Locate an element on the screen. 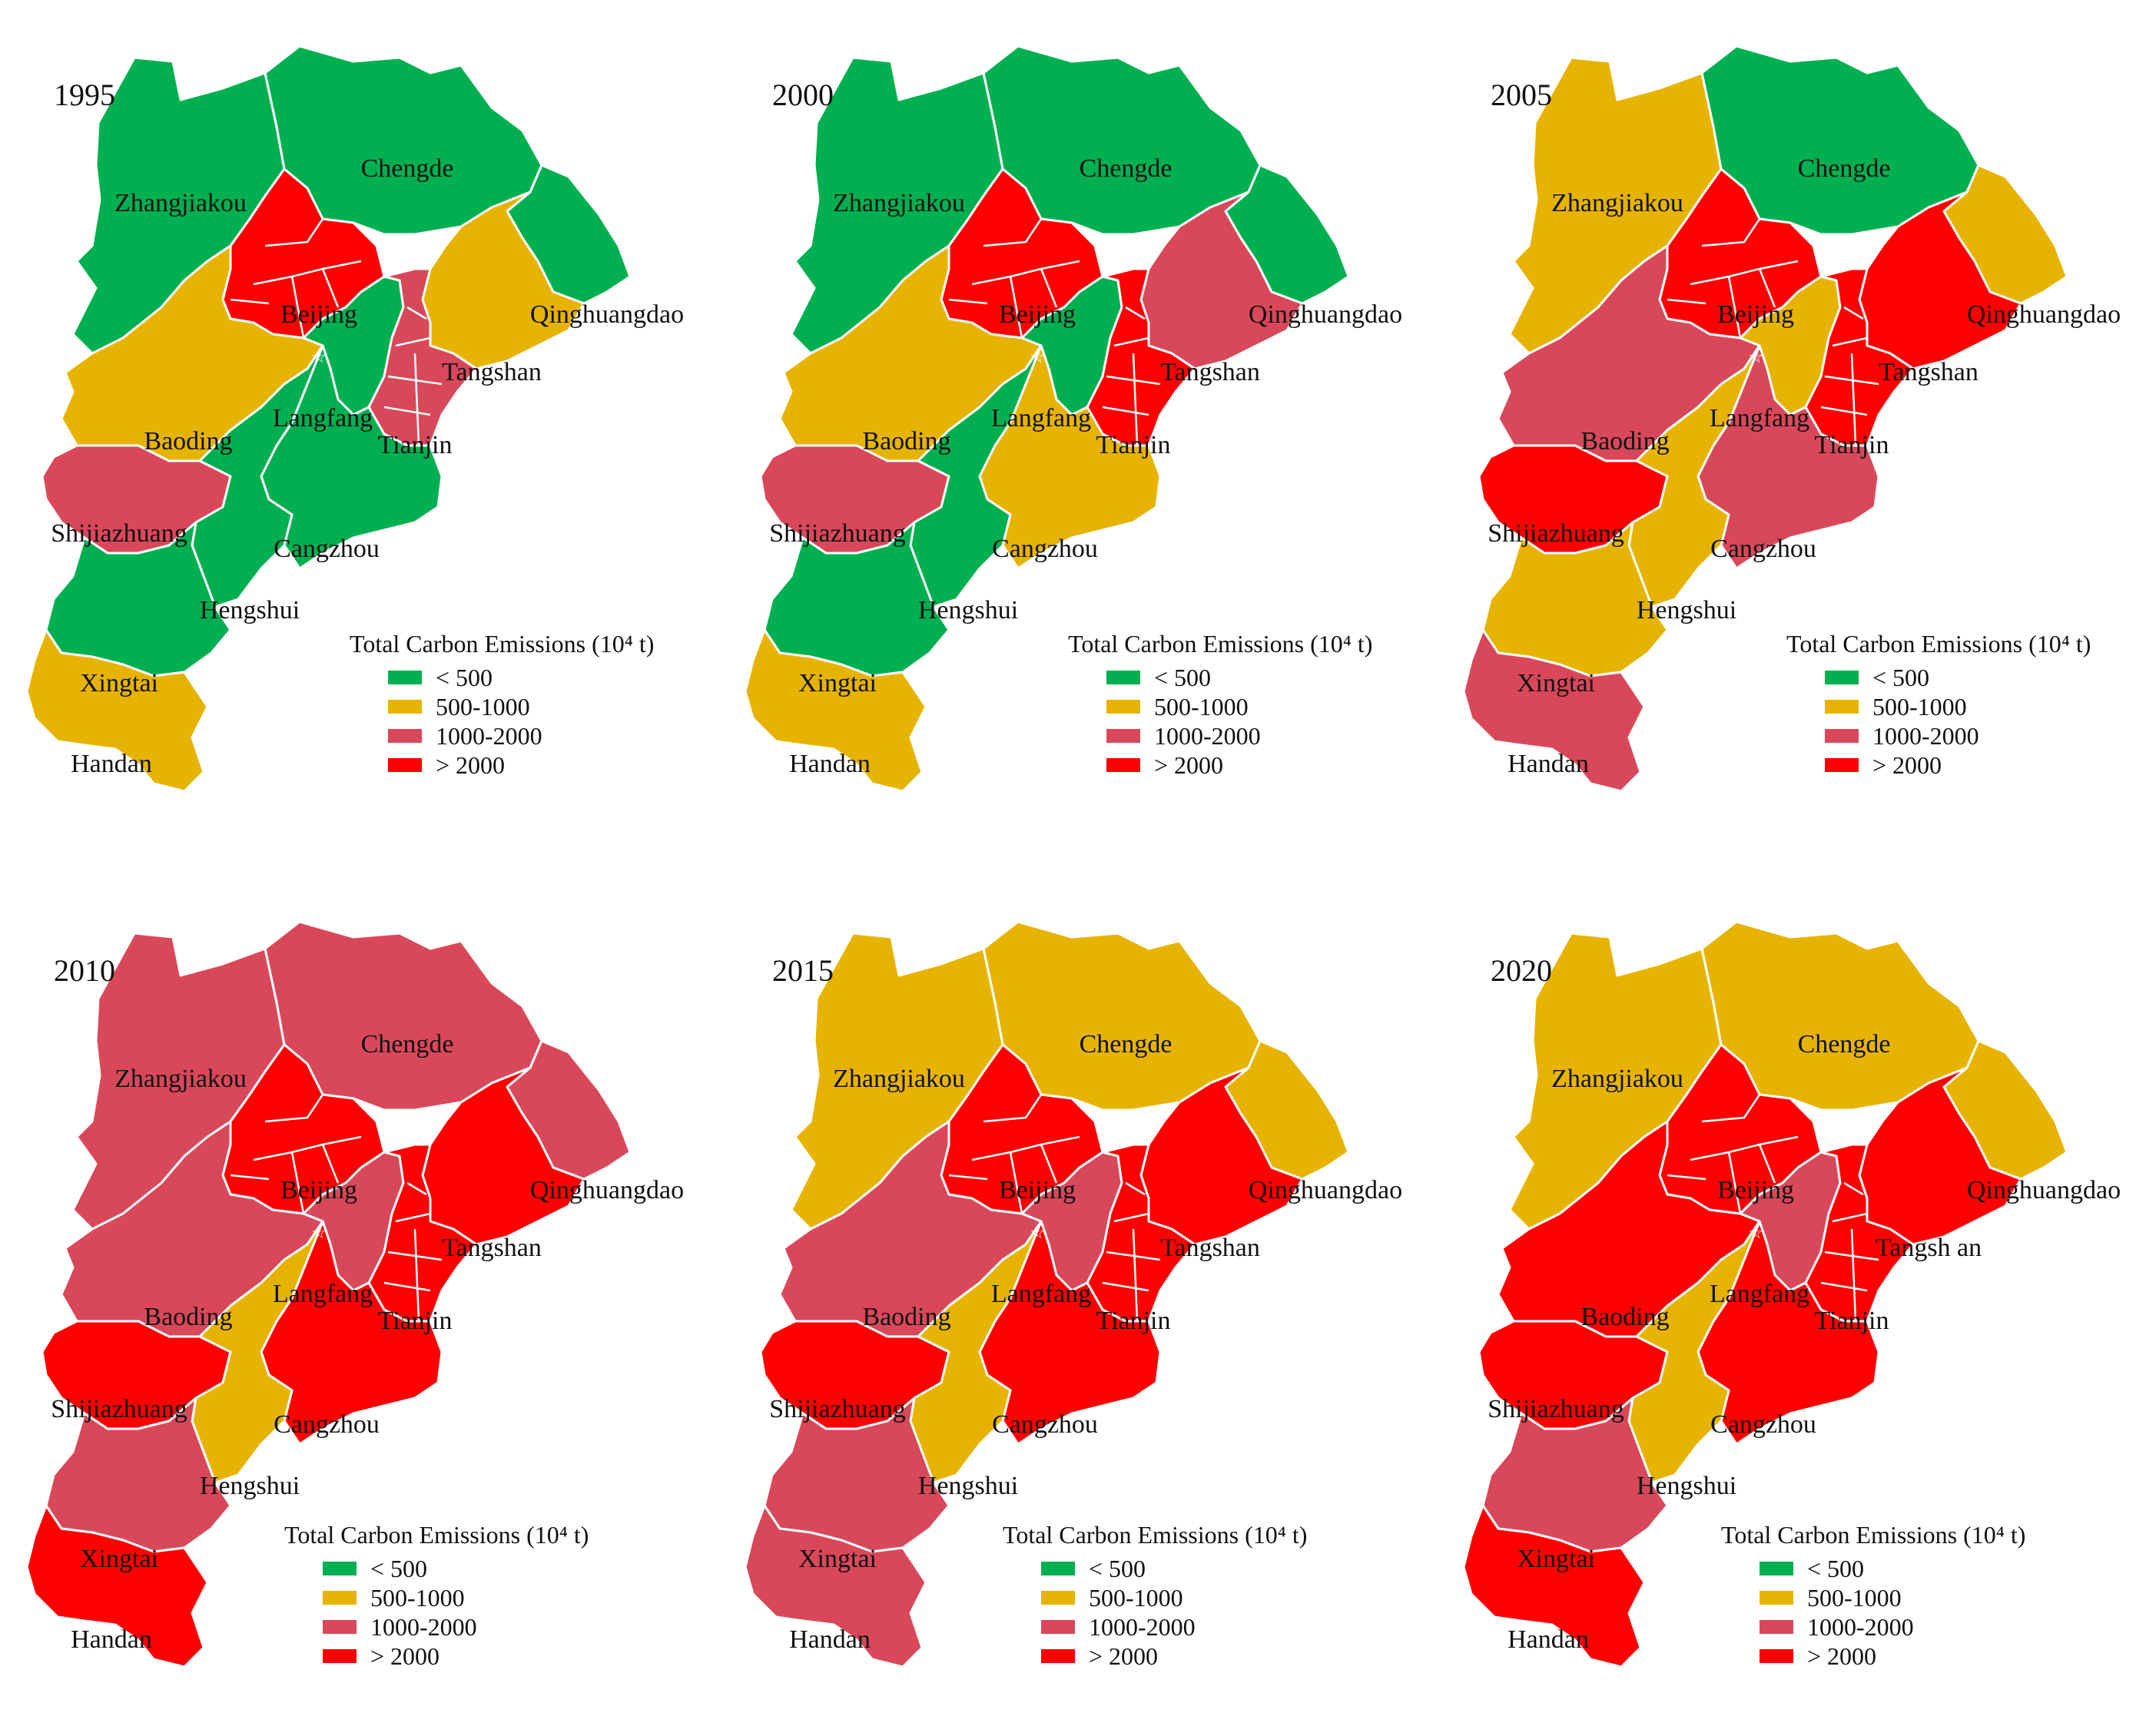 This screenshot has height=1736, width=2146. panel-year: 2020 is located at coordinates (1521, 970).